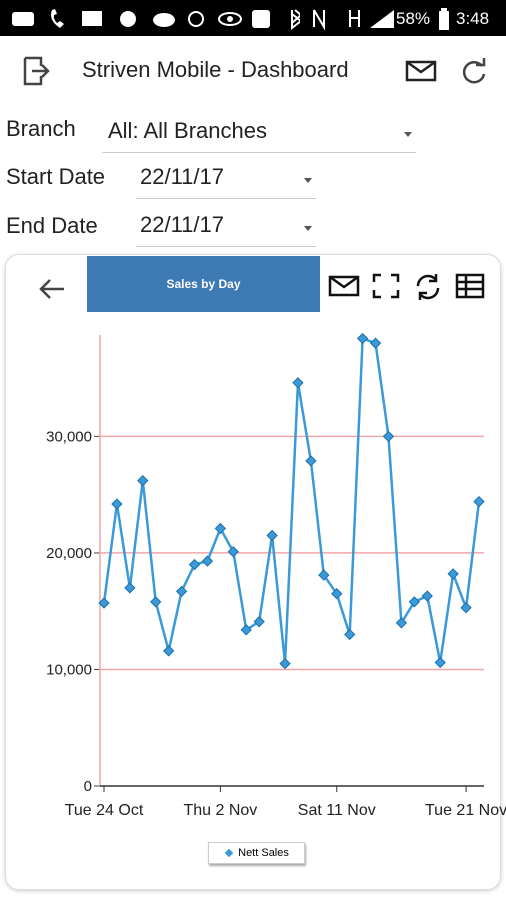  I want to click on y-tick-label: 10,000, so click(69, 669).